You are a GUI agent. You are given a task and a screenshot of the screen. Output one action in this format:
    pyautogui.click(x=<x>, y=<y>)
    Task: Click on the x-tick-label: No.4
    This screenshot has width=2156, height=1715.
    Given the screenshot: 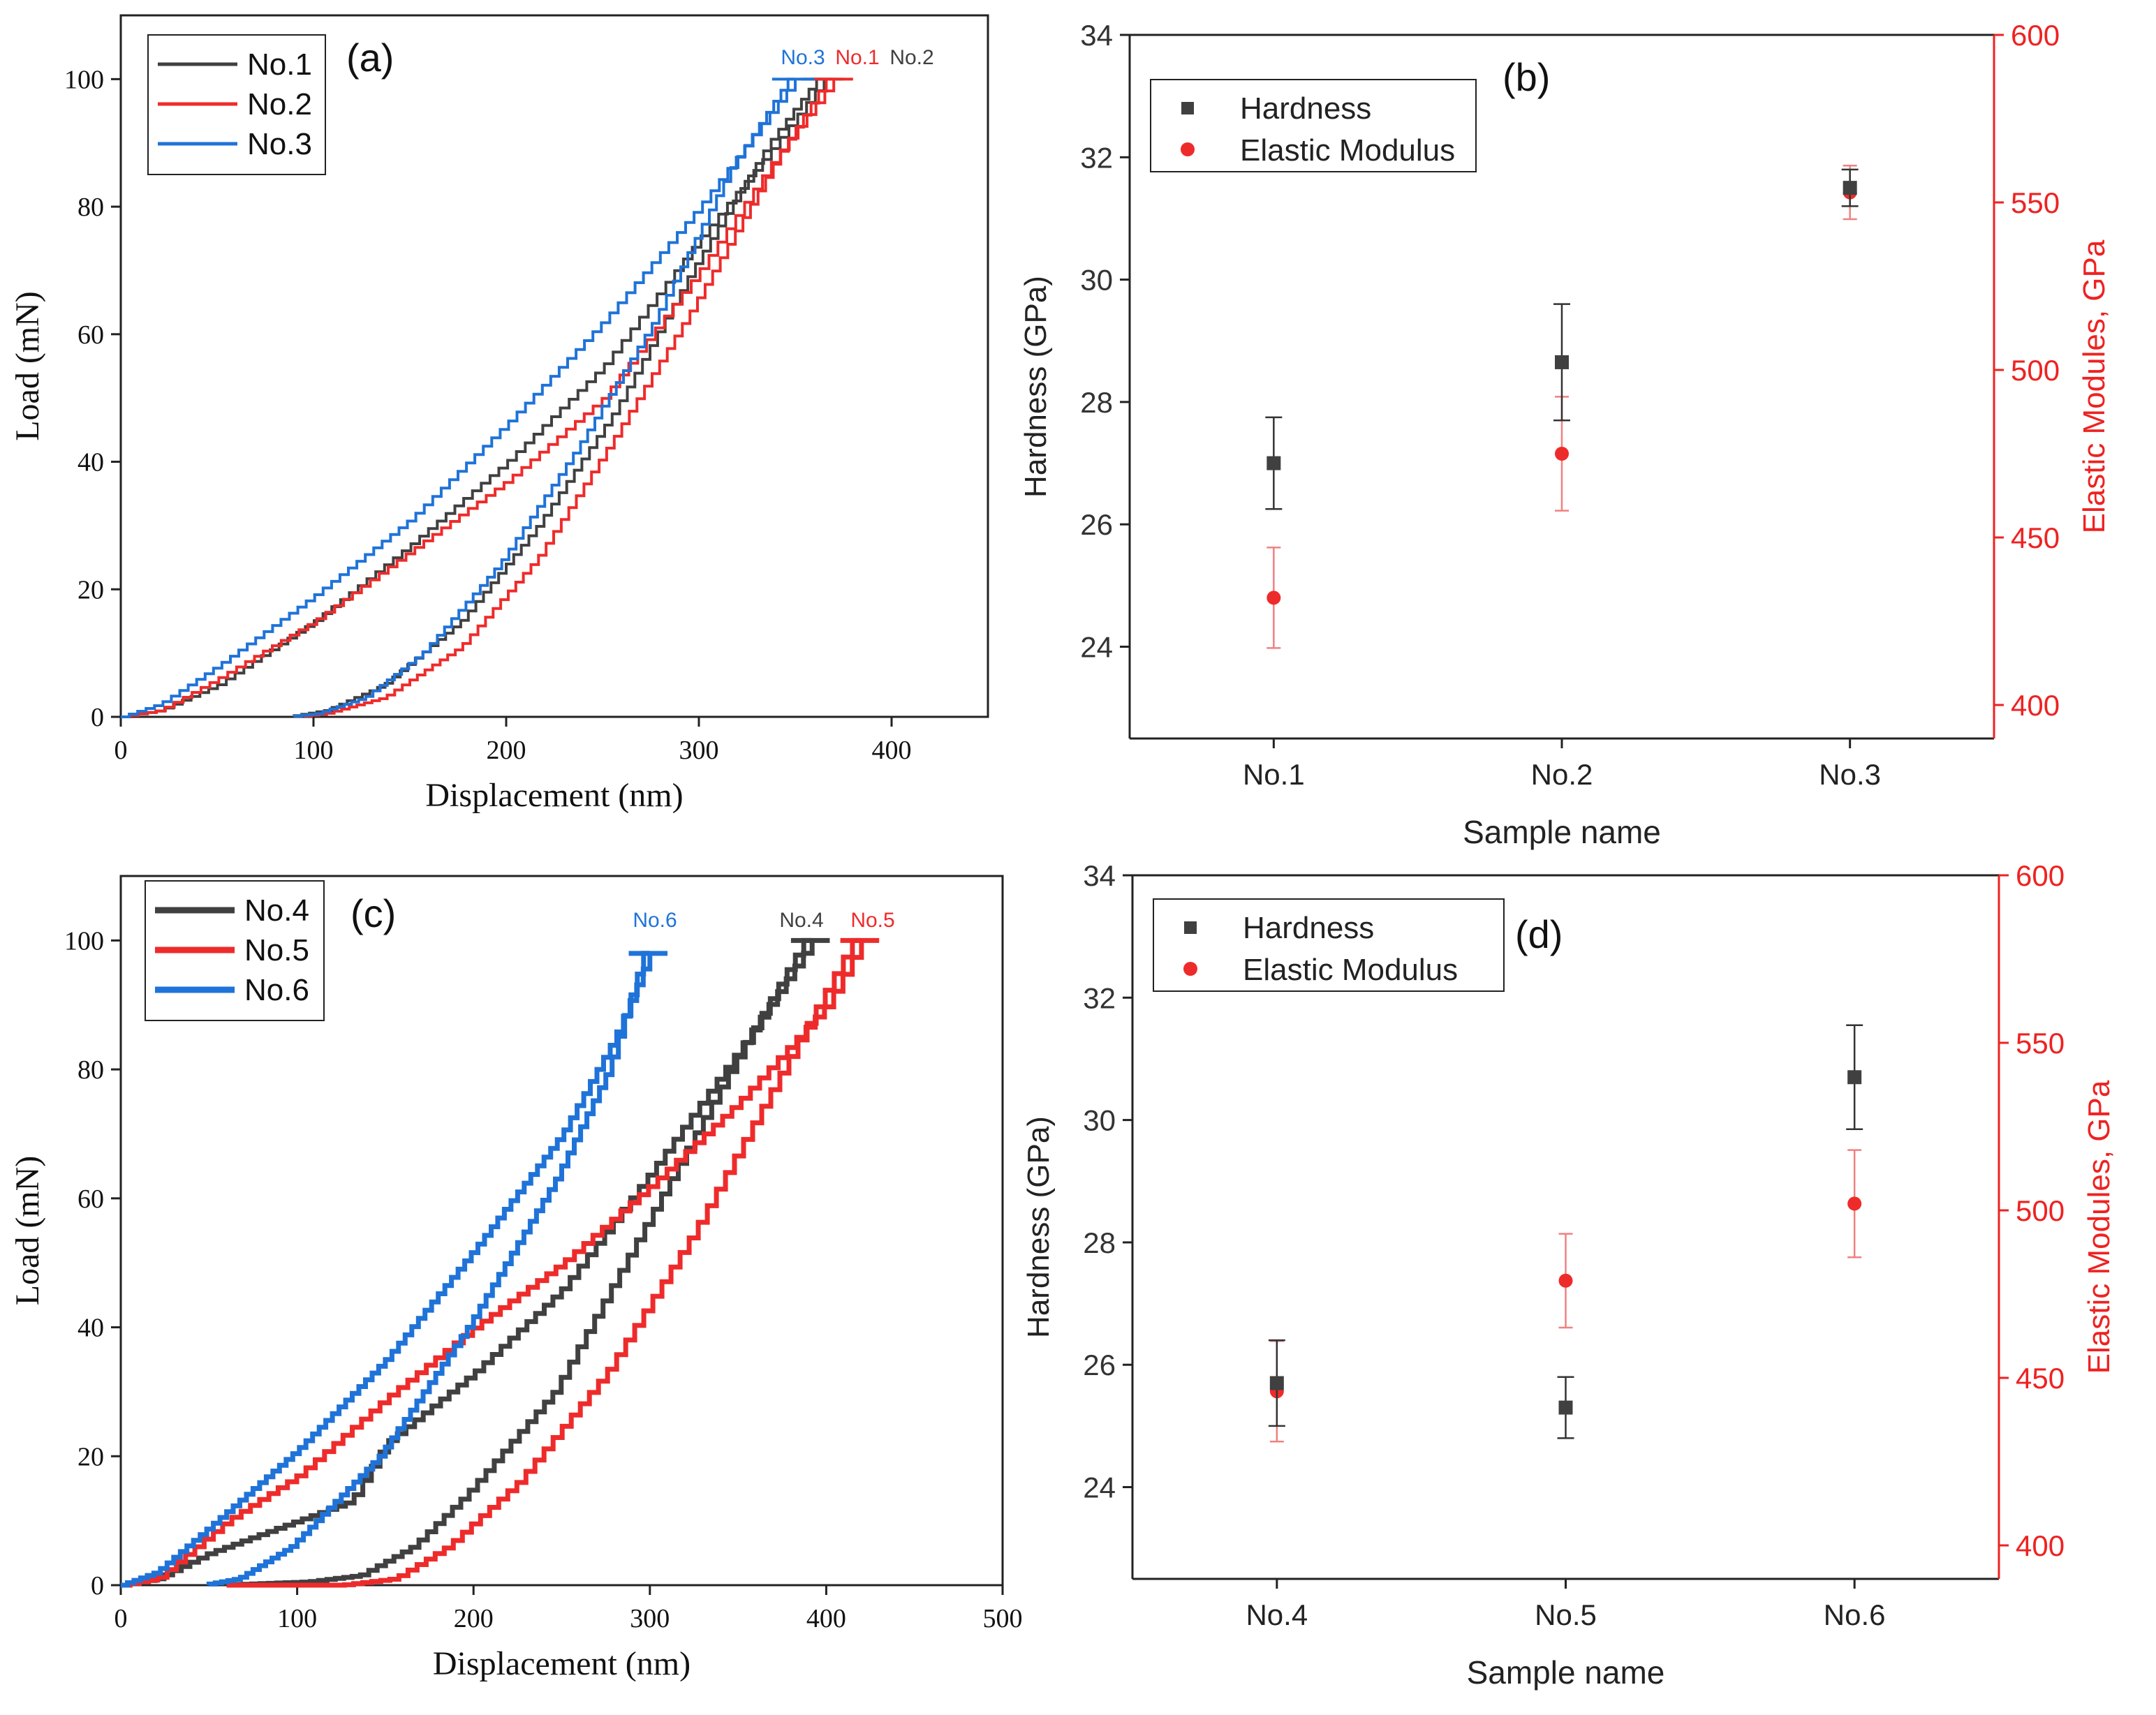 What is the action you would take?
    pyautogui.click(x=1277, y=1614)
    